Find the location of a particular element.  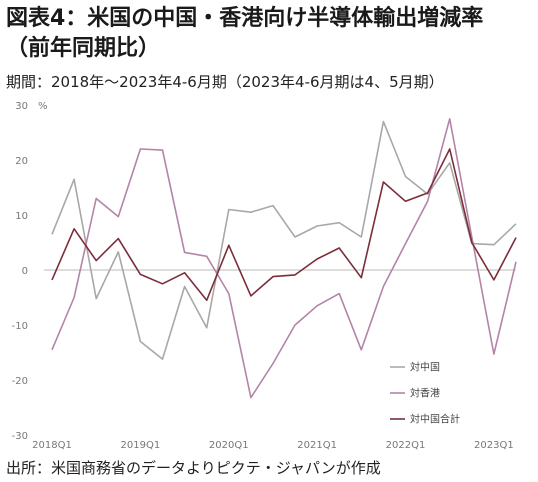

y-tick-label: -10 is located at coordinates (20, 326).